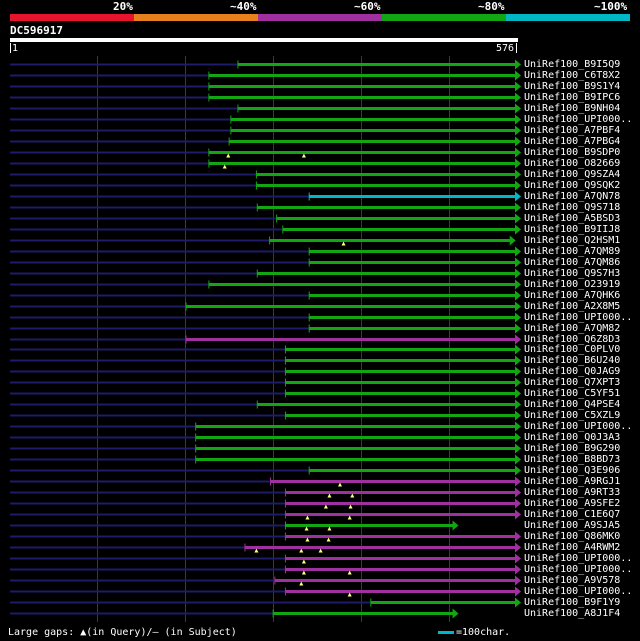 The image size is (640, 641). I want to click on hit-label: UniRef100_A8J1F4, so click(572, 613).